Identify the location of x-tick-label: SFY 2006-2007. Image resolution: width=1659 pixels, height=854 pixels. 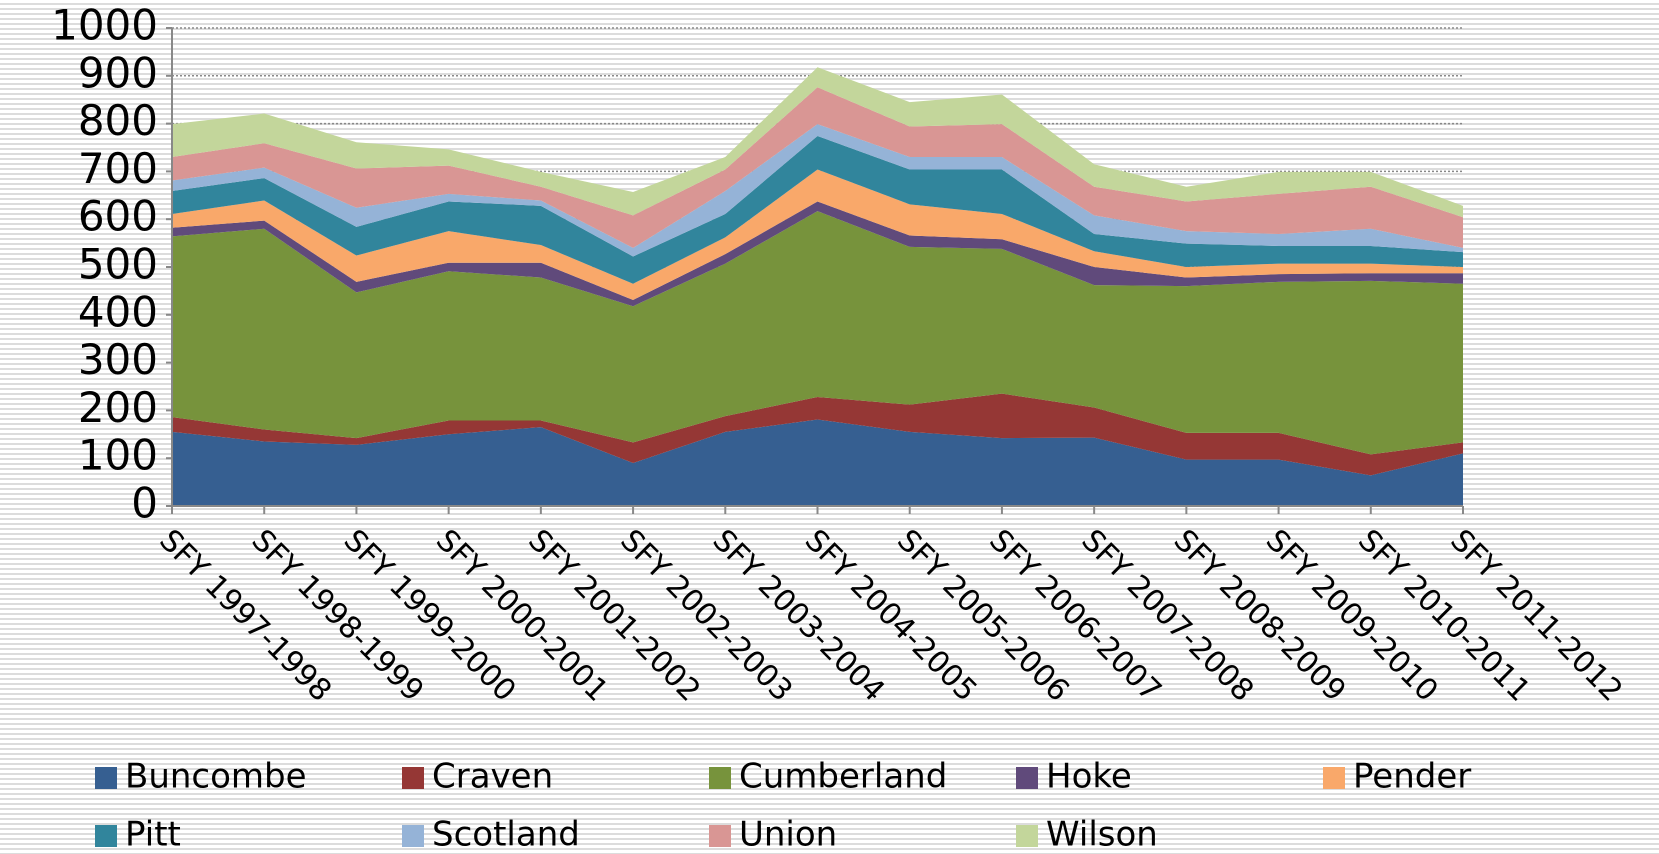
(1075, 616).